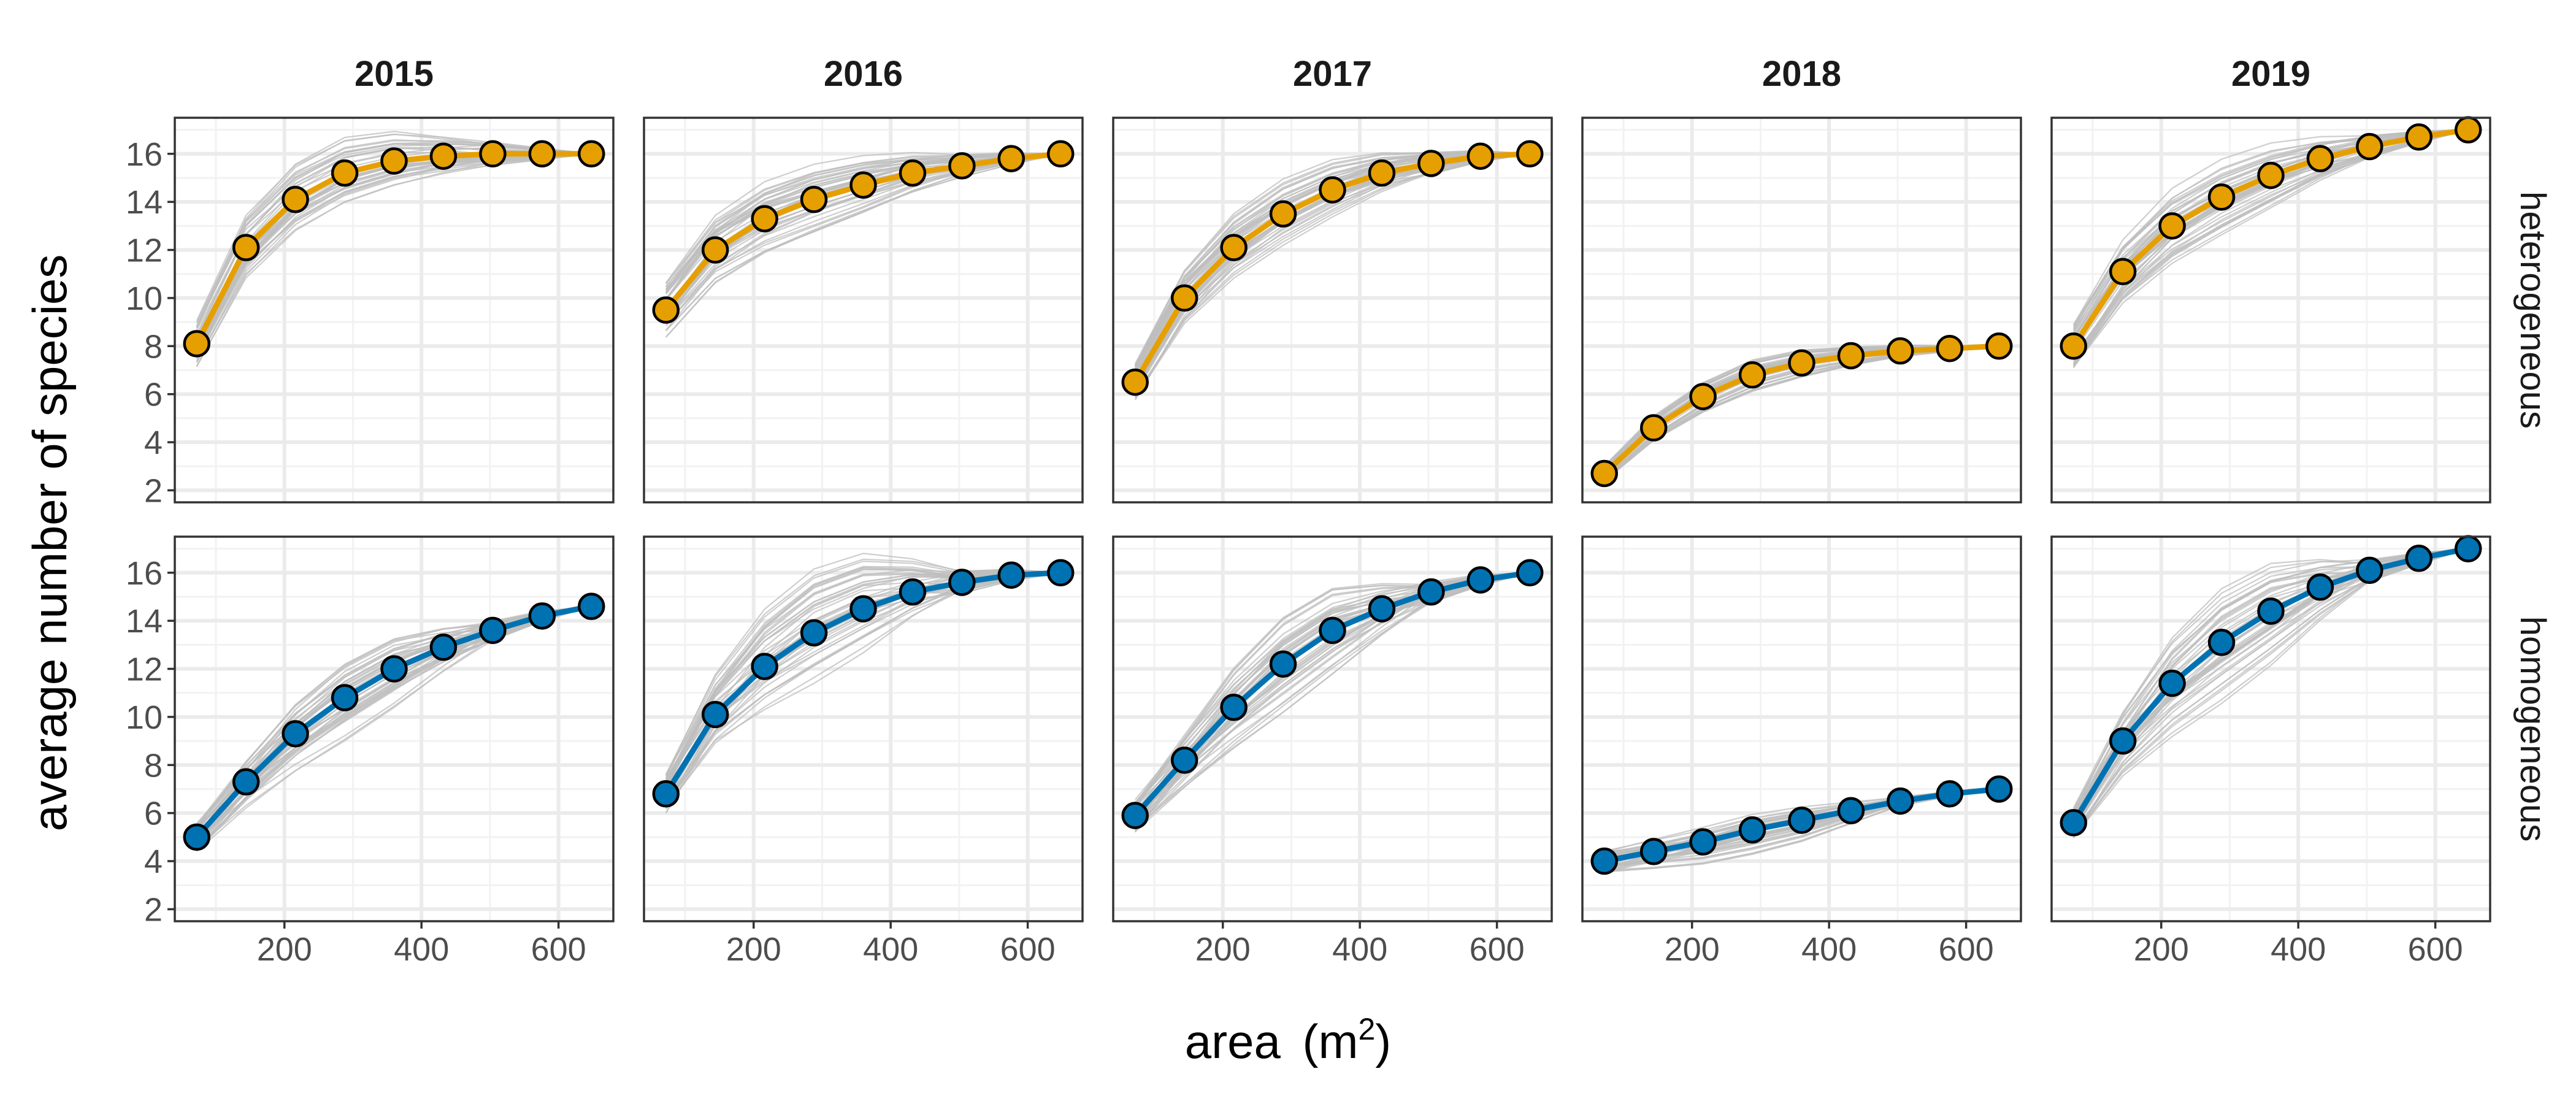 The height and width of the screenshot is (1104, 2576). Describe the element at coordinates (153, 909) in the screenshot. I see `y-tick-label: 2` at that location.